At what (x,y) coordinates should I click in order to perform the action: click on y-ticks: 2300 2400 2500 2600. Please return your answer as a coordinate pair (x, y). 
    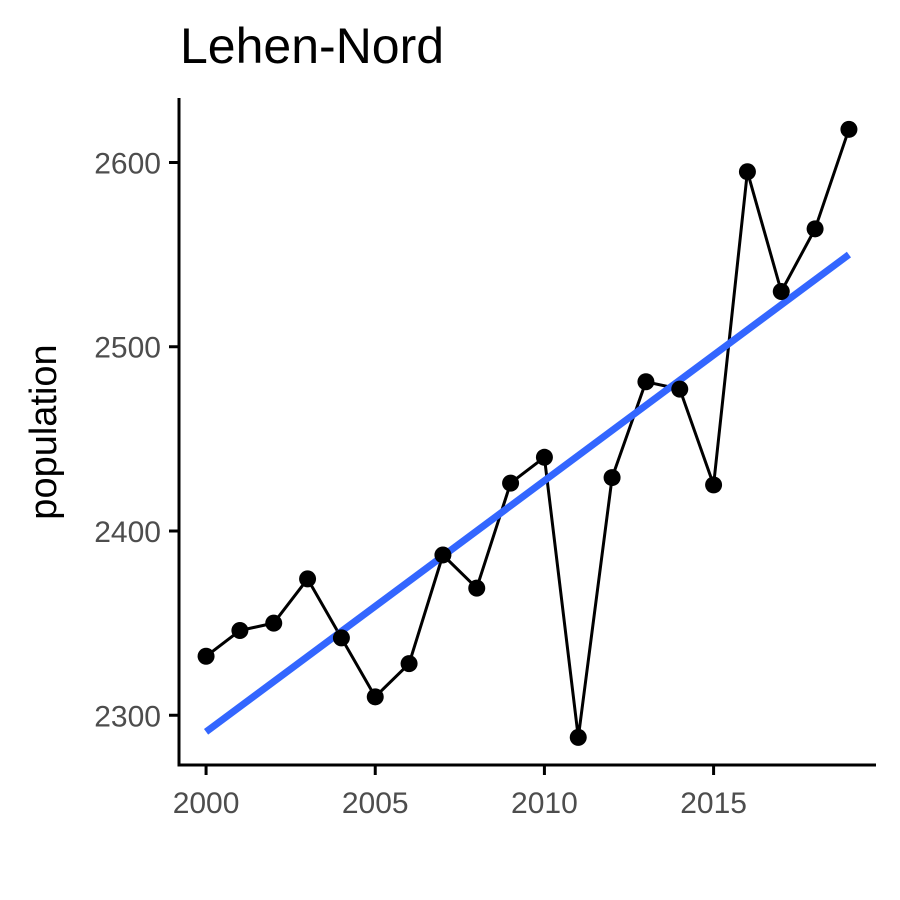
    Looking at the image, I should click on (136, 440).